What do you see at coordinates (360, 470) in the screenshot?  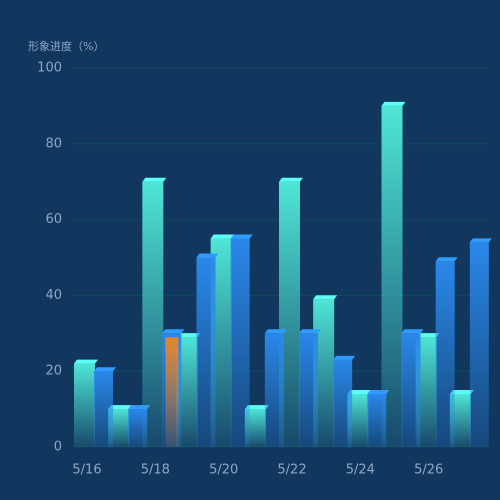 I see `x-tick-label: 5/24` at bounding box center [360, 470].